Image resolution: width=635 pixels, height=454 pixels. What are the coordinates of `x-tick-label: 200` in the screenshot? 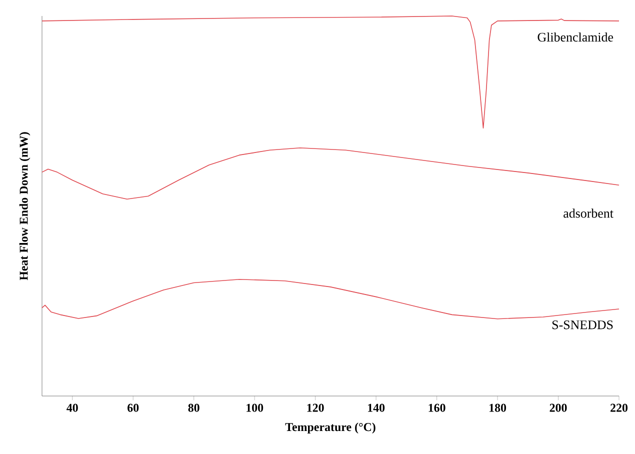 It's located at (558, 408).